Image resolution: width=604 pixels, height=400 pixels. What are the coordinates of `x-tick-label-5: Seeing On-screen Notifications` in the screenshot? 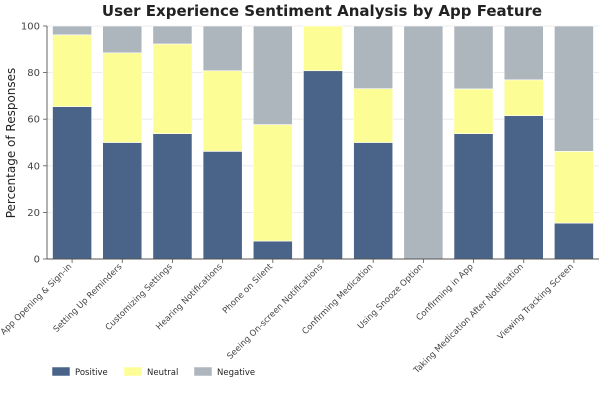 It's located at (275, 312).